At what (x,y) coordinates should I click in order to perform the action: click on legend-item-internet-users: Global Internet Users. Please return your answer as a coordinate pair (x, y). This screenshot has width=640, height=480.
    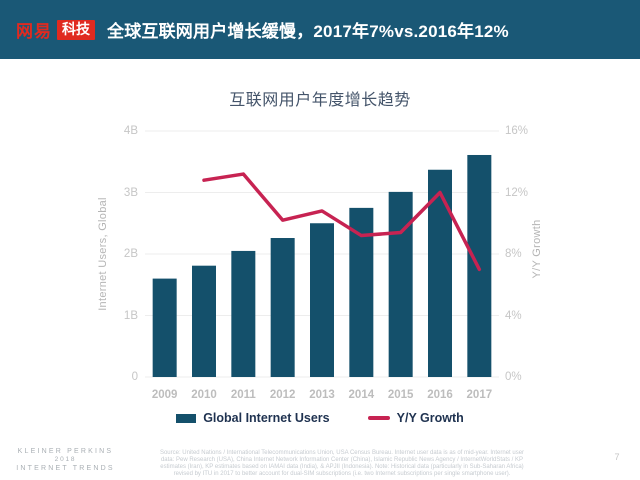
    Looking at the image, I should click on (253, 418).